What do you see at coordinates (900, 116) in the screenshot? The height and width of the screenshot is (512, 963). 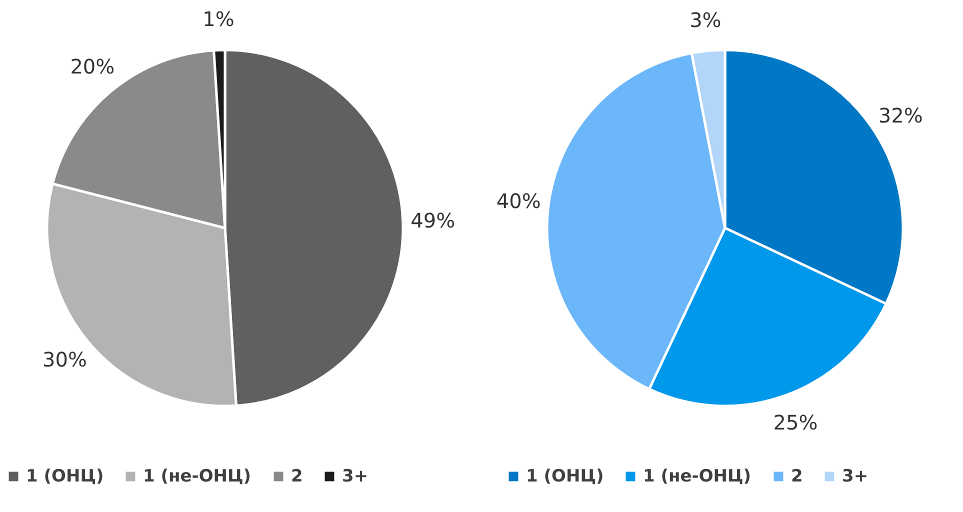 I see `data-label: 32%` at bounding box center [900, 116].